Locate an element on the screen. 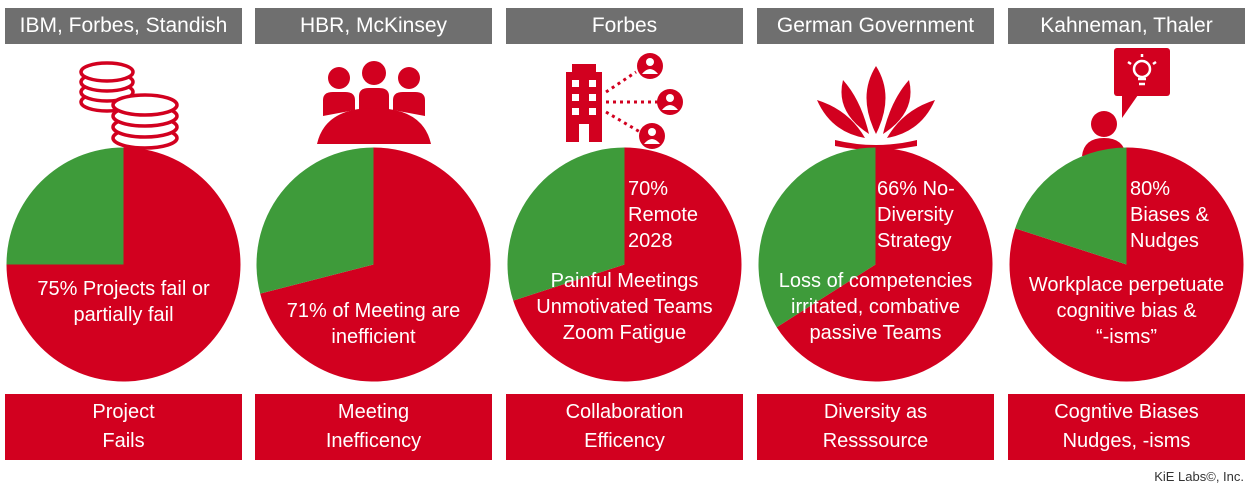 This screenshot has height=493, width=1256. annotation-line: Diversity is located at coordinates (915, 215).